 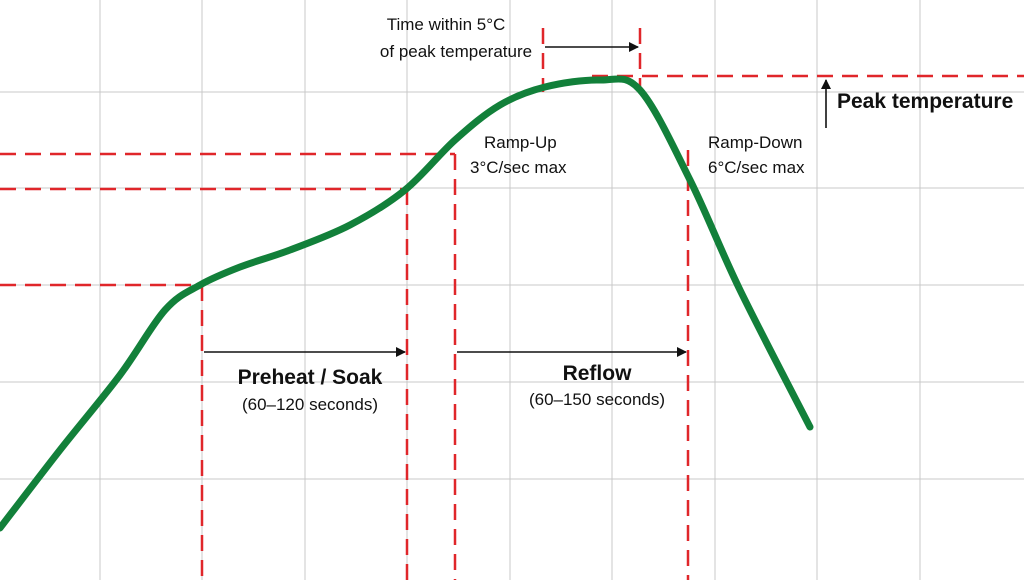 What do you see at coordinates (456, 51) in the screenshot?
I see `time-within-label-line2: of peak temperature` at bounding box center [456, 51].